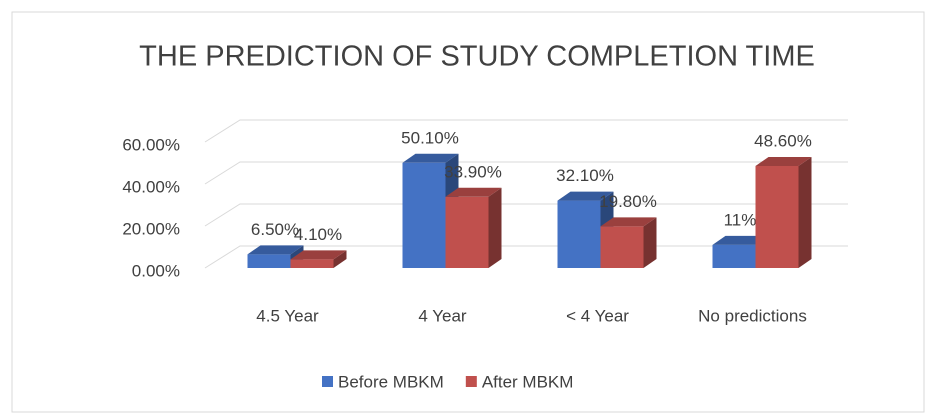 This screenshot has height=414, width=936. Describe the element at coordinates (442, 315) in the screenshot. I see `x-tick-label: 4 Year` at that location.